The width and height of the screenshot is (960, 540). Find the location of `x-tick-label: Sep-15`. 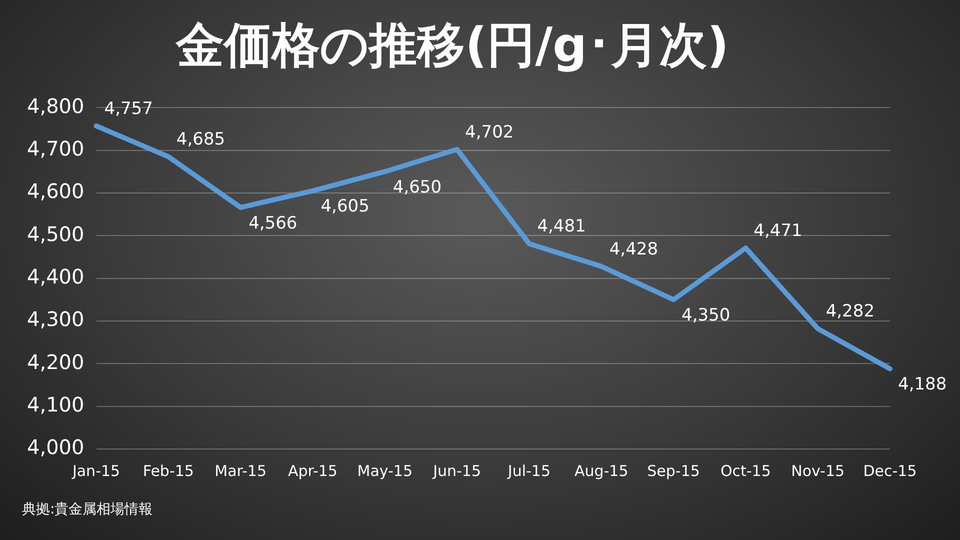

x-tick-label: Sep-15 is located at coordinates (673, 471).